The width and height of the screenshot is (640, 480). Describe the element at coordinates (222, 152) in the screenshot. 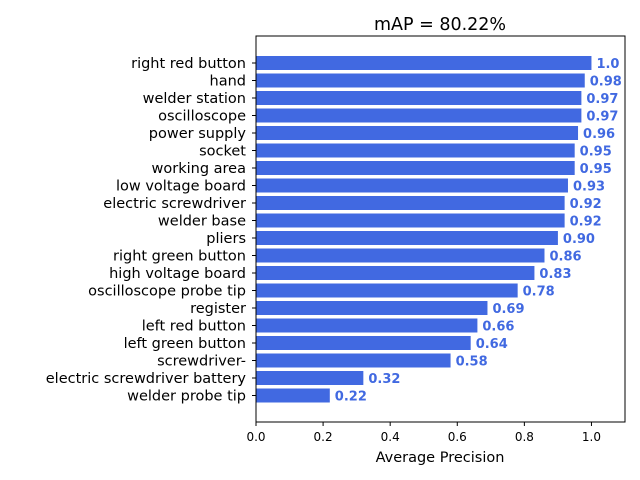

I see `category-label: socket` at that location.